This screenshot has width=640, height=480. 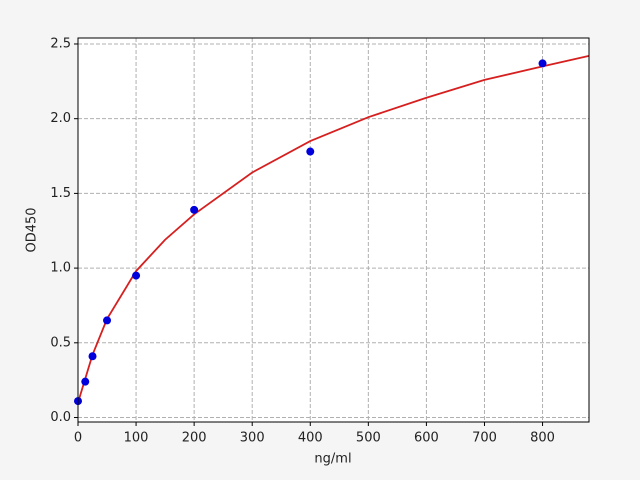 What do you see at coordinates (136, 438) in the screenshot?
I see `x-tick-label: 100` at bounding box center [136, 438].